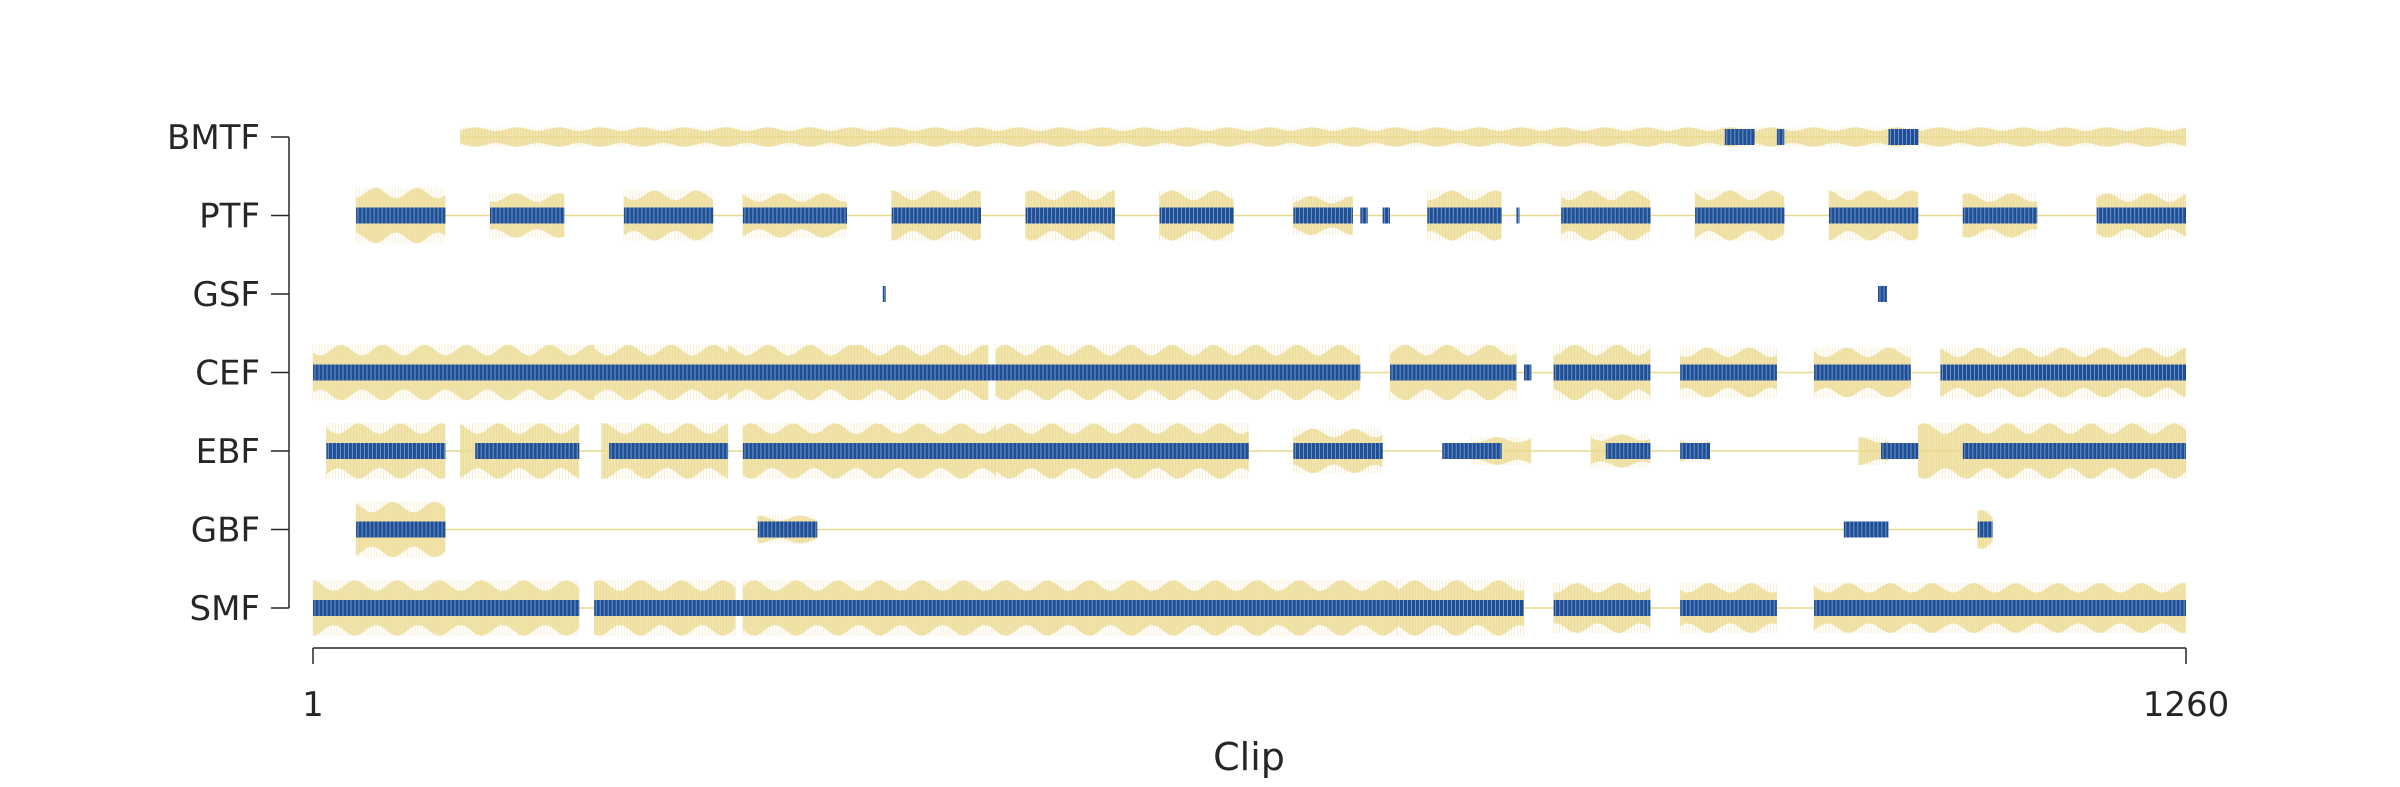  Describe the element at coordinates (225, 531) in the screenshot. I see `y-tick-label-gbf: GBF` at that location.